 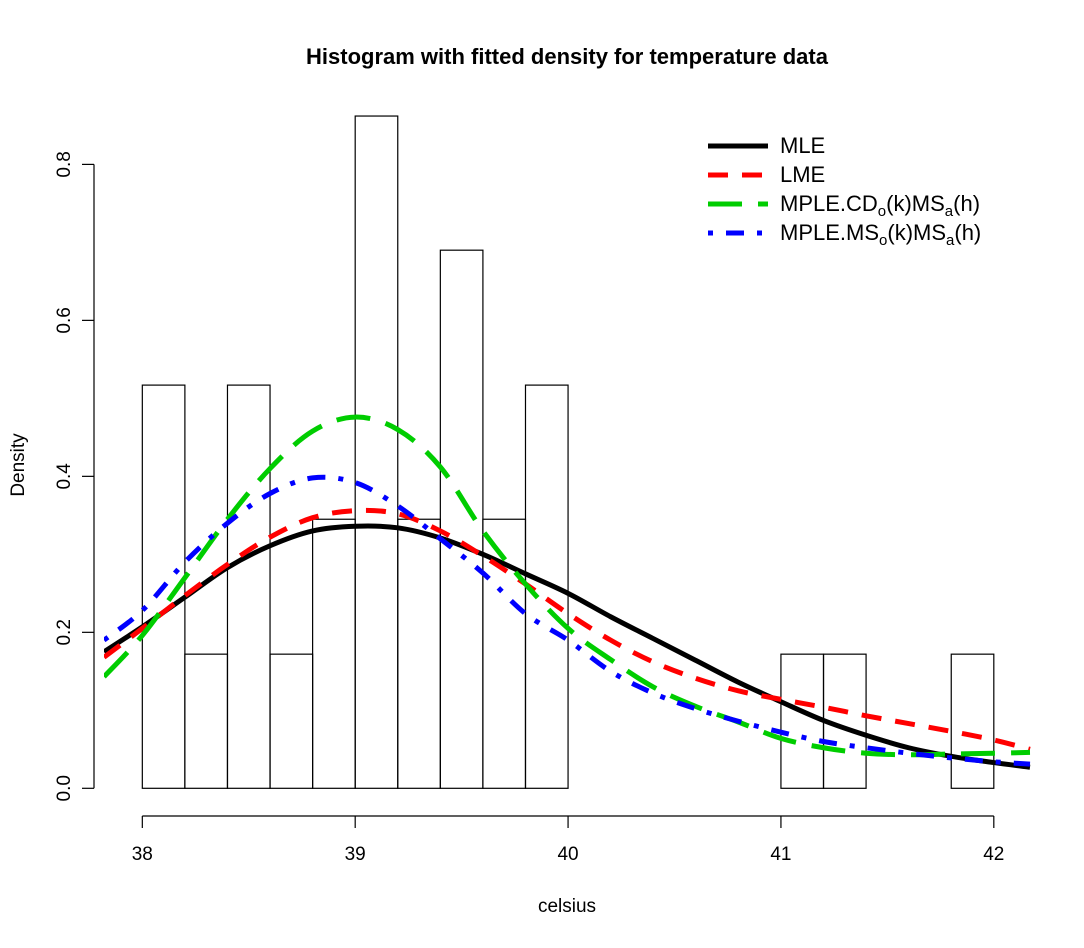 I want to click on x-tick-label-39: 39, so click(x=355, y=854).